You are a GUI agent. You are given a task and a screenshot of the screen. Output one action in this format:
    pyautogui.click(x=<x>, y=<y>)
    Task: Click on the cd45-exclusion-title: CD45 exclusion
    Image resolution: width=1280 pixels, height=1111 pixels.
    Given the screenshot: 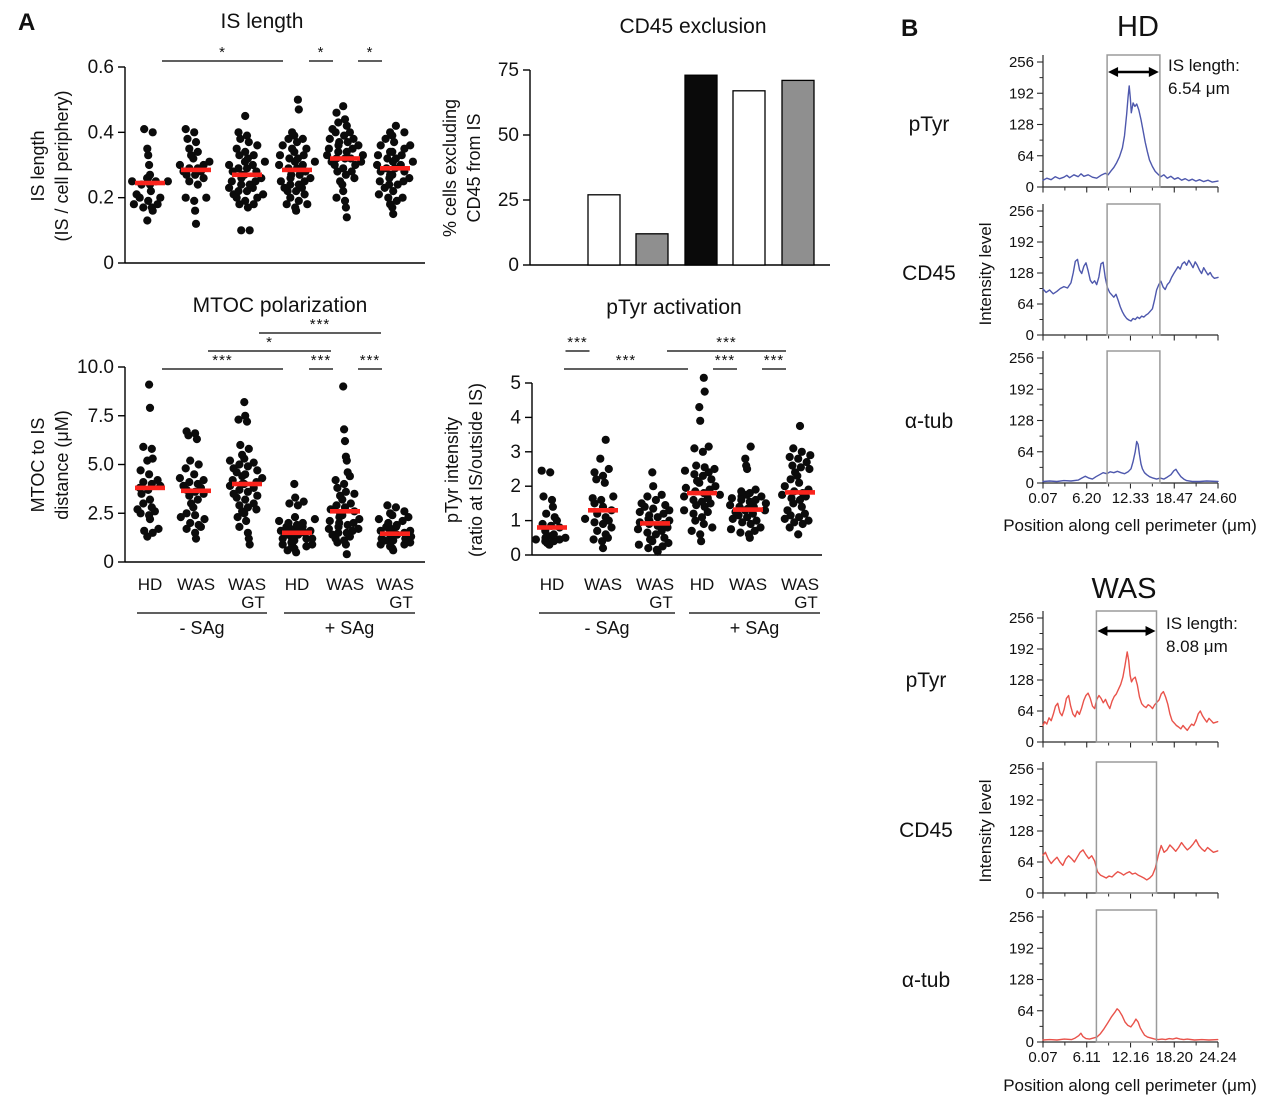 What is the action you would take?
    pyautogui.click(x=692, y=26)
    